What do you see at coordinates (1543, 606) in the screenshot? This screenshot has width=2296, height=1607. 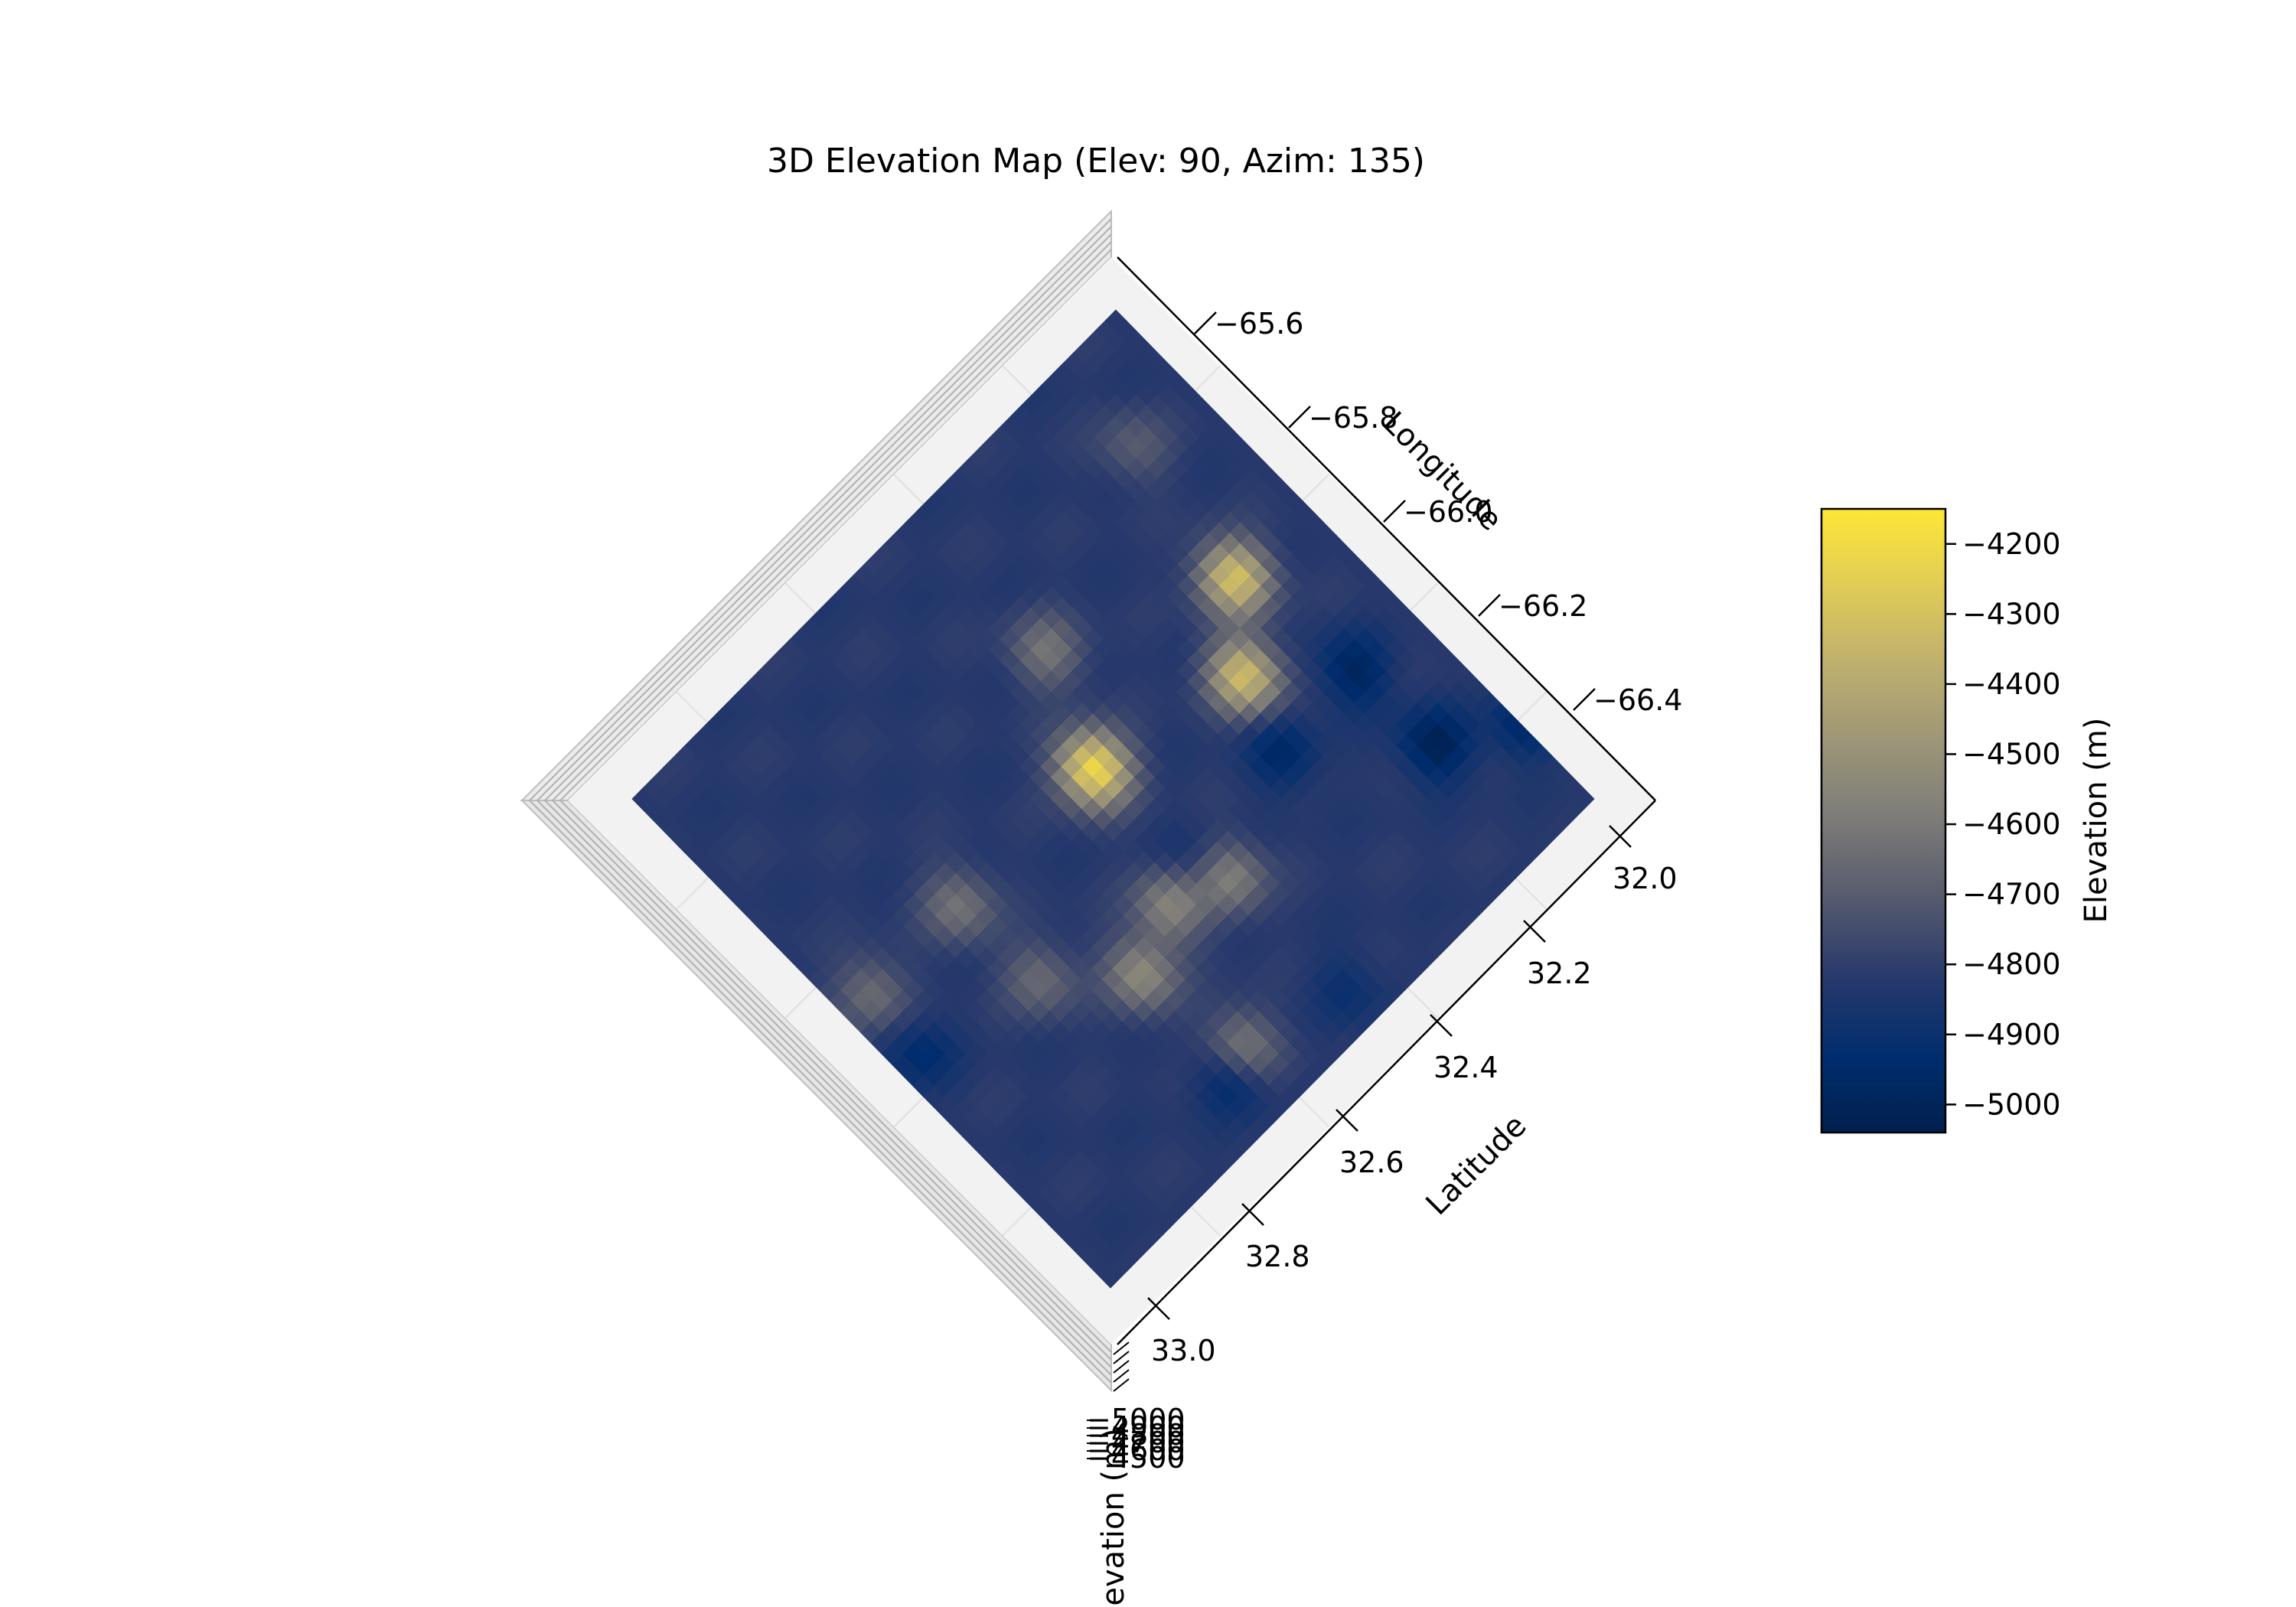 I see `x-tick-label: −66.2` at bounding box center [1543, 606].